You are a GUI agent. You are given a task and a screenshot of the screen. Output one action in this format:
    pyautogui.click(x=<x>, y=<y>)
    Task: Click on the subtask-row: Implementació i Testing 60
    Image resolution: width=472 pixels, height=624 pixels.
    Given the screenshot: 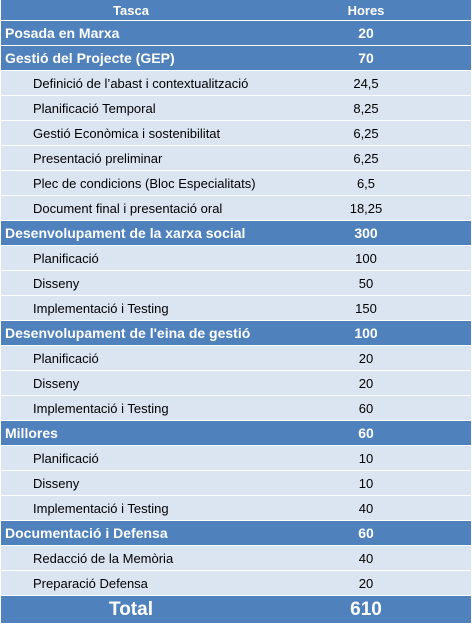 What is the action you would take?
    pyautogui.click(x=236, y=408)
    